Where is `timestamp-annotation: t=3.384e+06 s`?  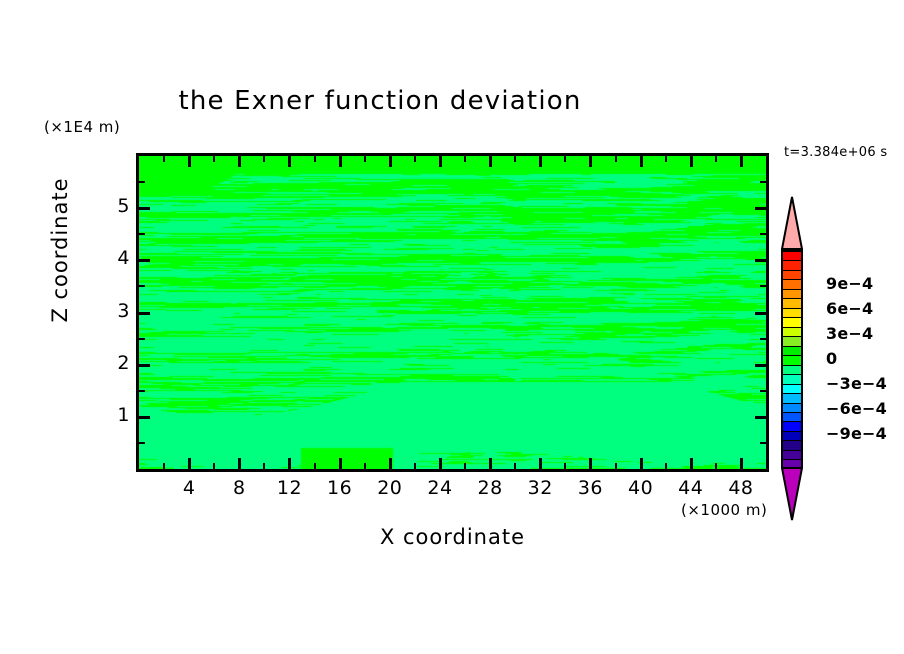
timestamp-annotation: t=3.384e+06 s is located at coordinates (836, 152).